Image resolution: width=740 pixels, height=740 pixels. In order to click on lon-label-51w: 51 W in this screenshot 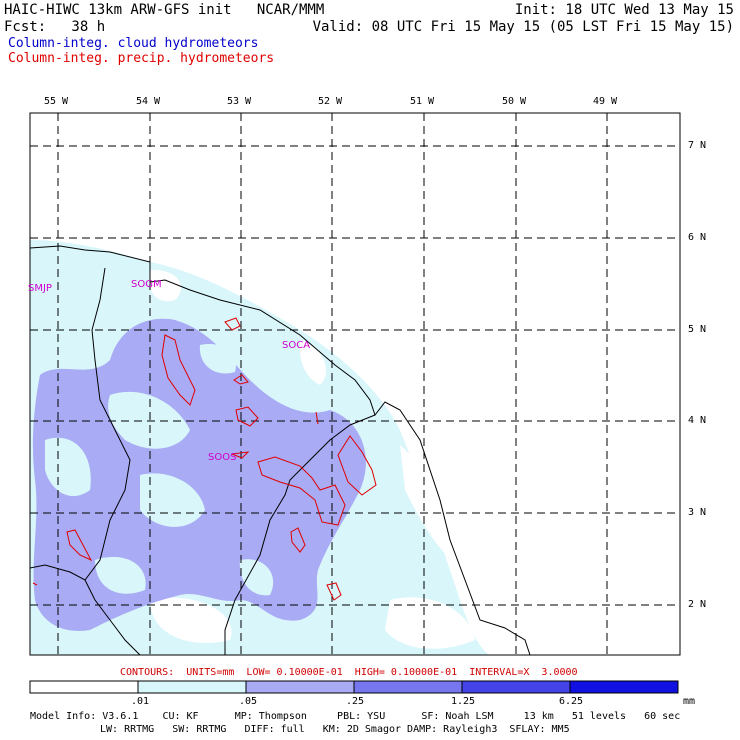, I will do `click(422, 101)`.